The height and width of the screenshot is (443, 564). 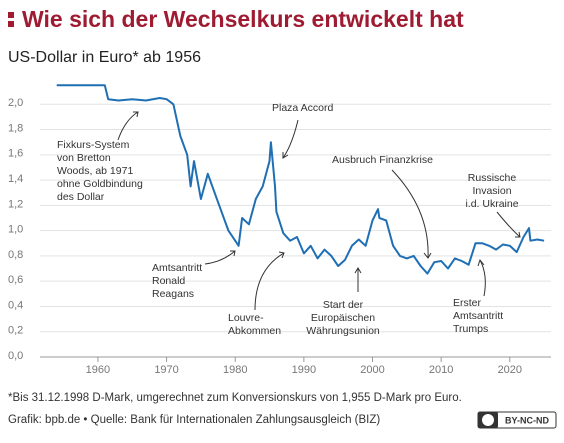 What do you see at coordinates (382, 160) in the screenshot?
I see `annotation: Ausbruch Finanzkrise` at bounding box center [382, 160].